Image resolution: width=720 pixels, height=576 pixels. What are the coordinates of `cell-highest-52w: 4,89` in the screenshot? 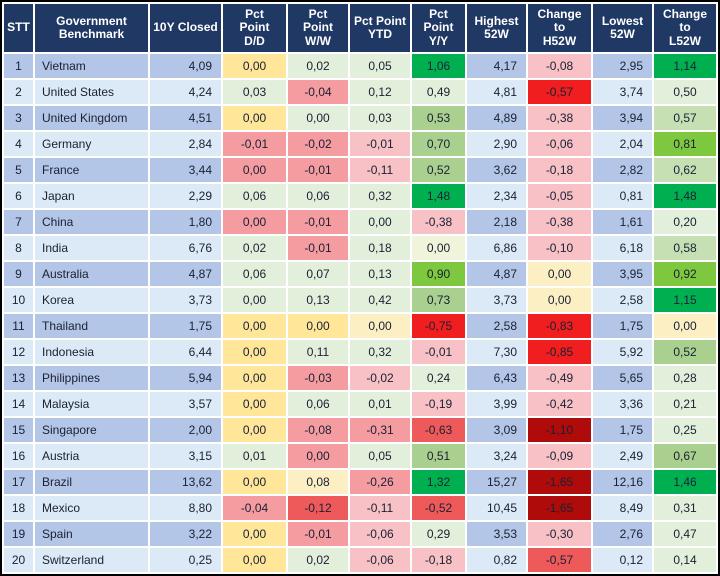 It's located at (496, 118).